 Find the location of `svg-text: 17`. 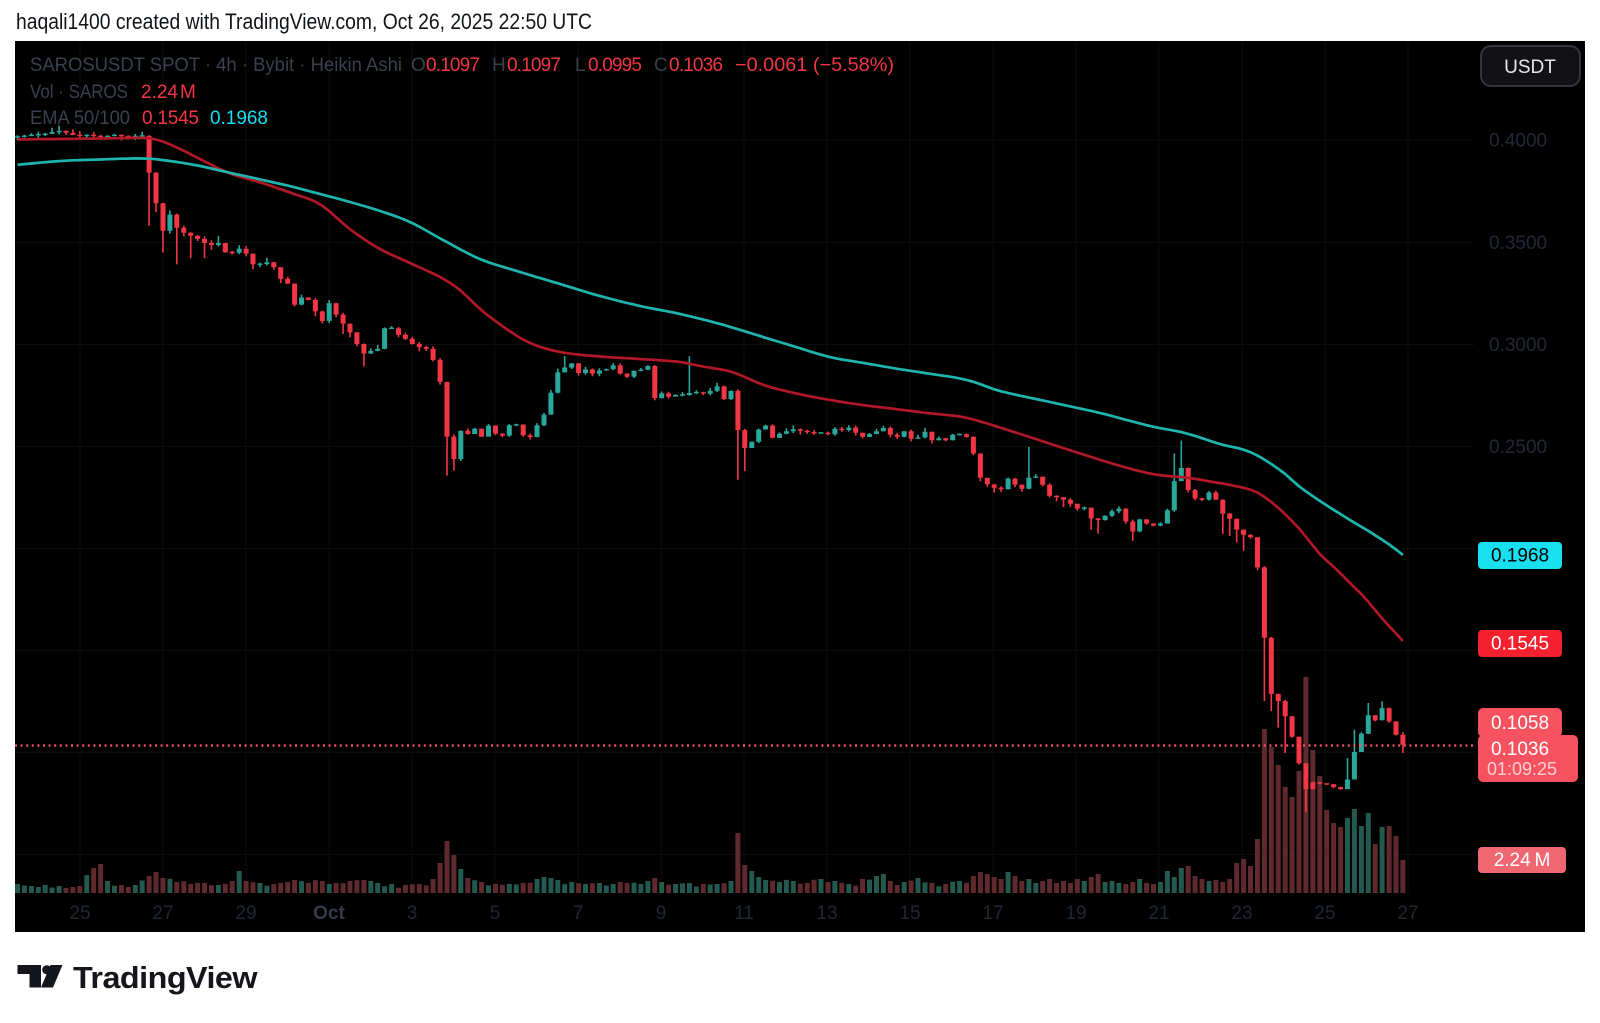

svg-text: 17 is located at coordinates (992, 913).